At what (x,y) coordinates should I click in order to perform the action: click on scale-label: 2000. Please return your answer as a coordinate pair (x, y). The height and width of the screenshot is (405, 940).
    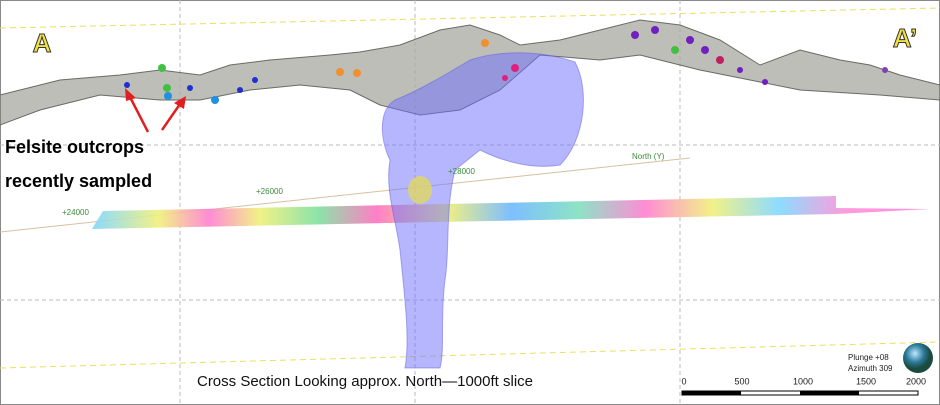
    Looking at the image, I should click on (916, 381).